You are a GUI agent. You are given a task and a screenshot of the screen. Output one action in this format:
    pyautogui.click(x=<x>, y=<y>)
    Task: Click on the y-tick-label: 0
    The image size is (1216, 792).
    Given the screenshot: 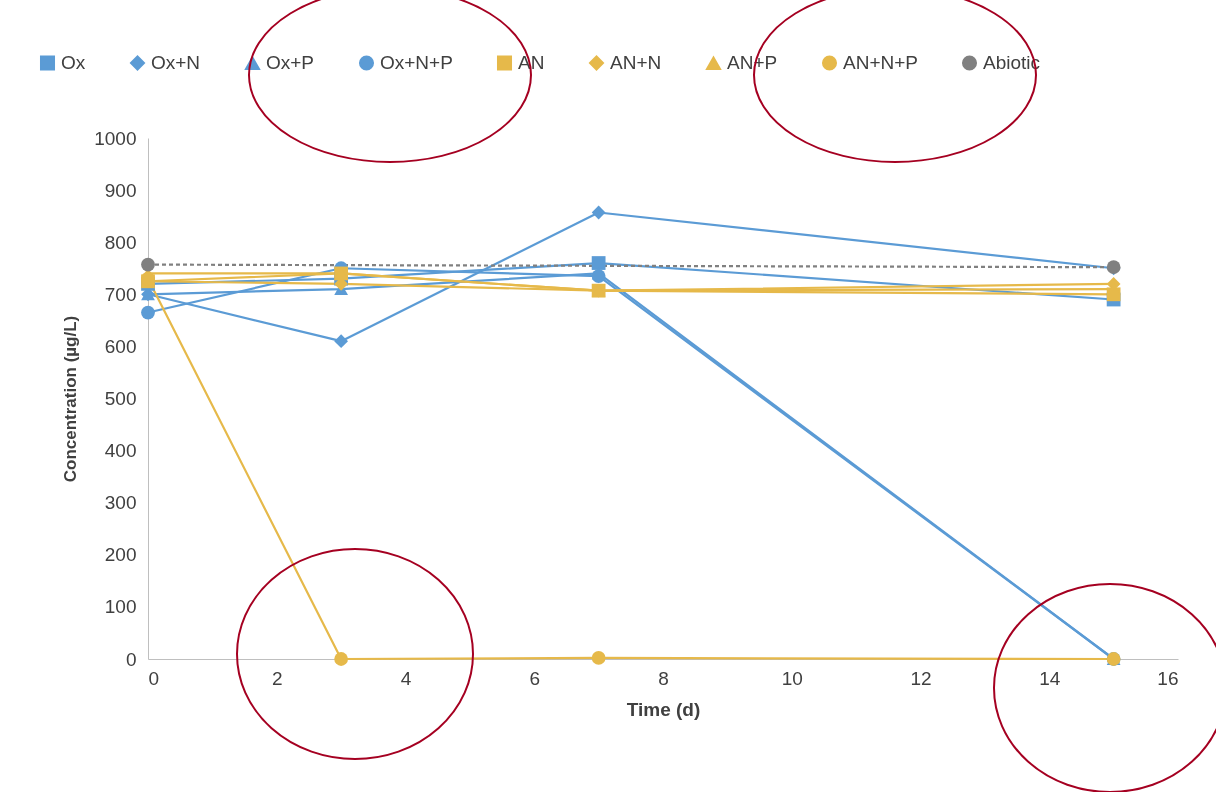 What is the action you would take?
    pyautogui.click(x=131, y=659)
    